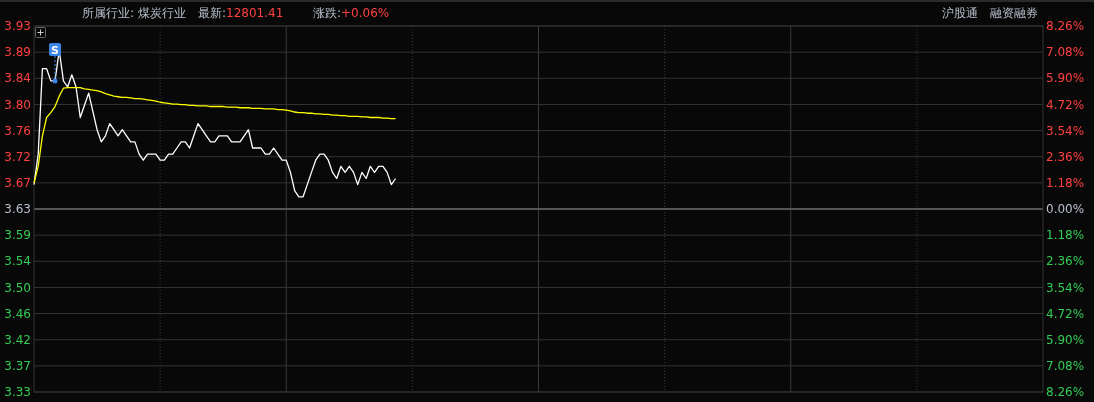 The height and width of the screenshot is (402, 1094). What do you see at coordinates (17, 209) in the screenshot?
I see `y-tick-label: 3.63` at bounding box center [17, 209].